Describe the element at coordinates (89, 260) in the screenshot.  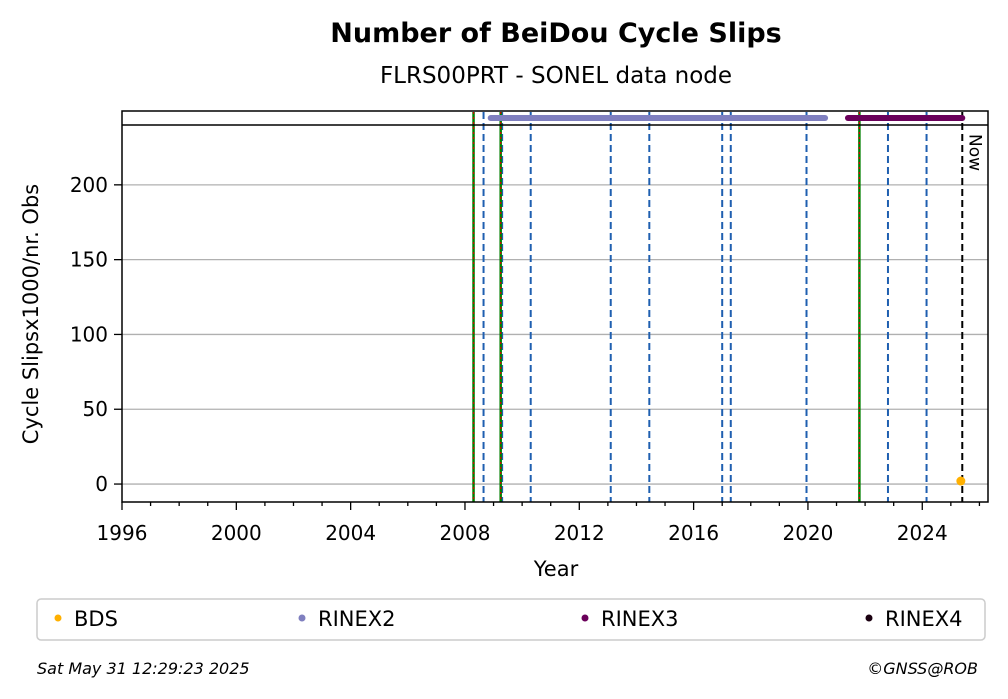
I see `y-tick-label: 150` at that location.